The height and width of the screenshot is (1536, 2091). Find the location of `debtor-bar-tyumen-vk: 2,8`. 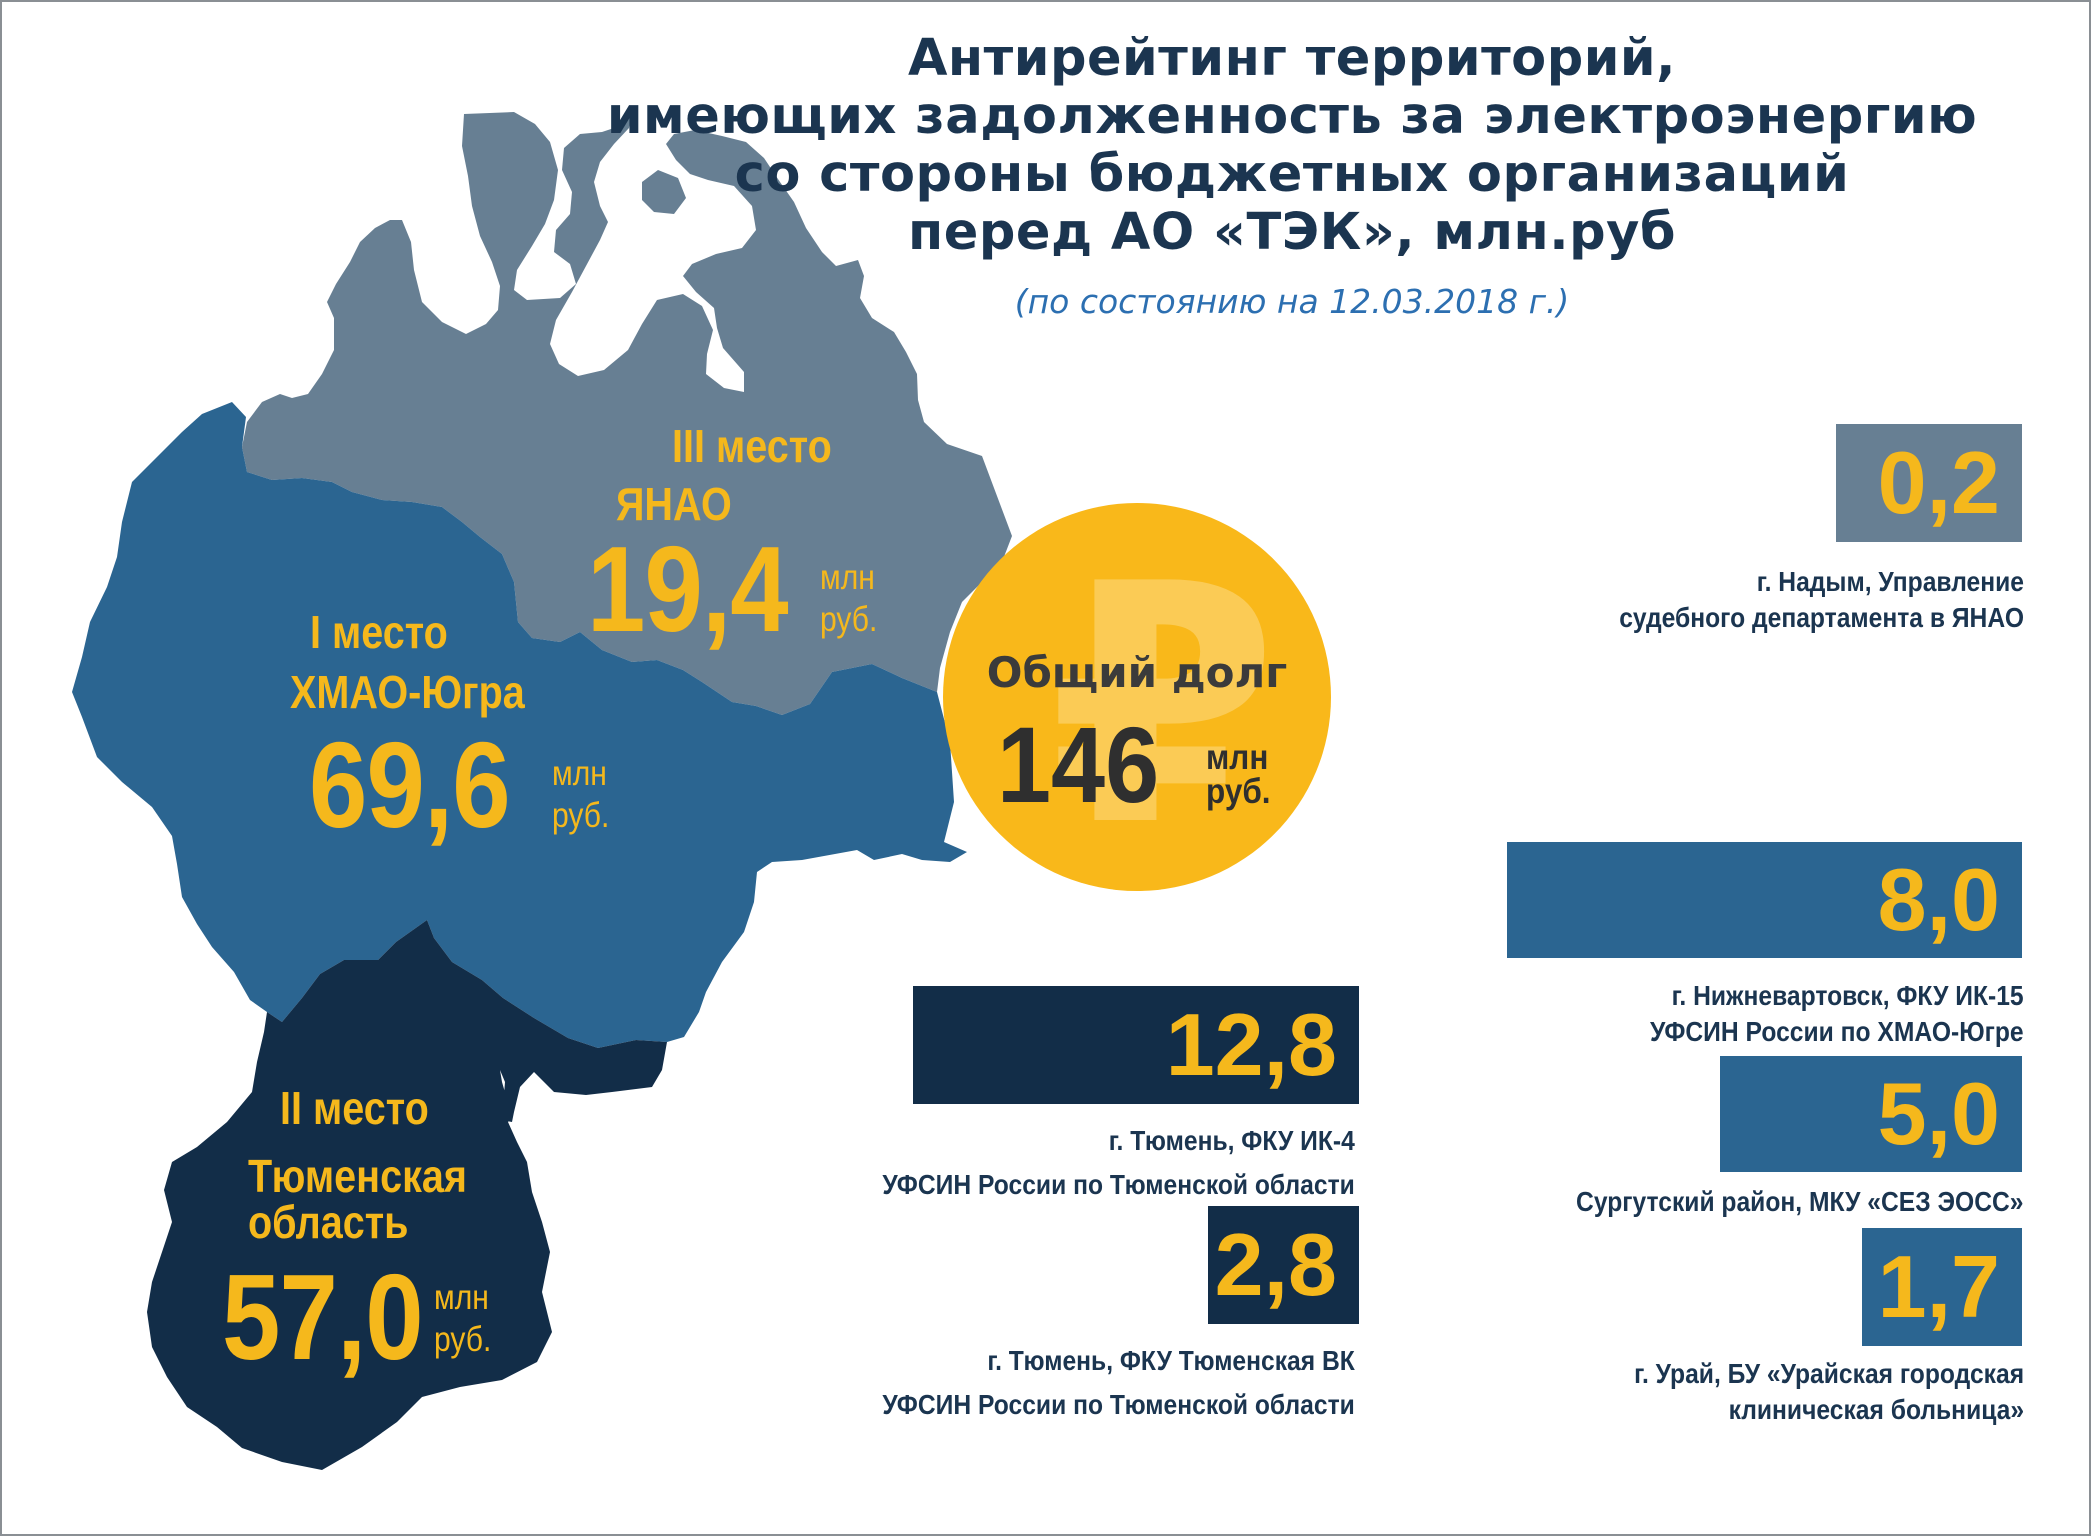

debtor-bar-tyumen-vk: 2,8 is located at coordinates (1283, 1265).